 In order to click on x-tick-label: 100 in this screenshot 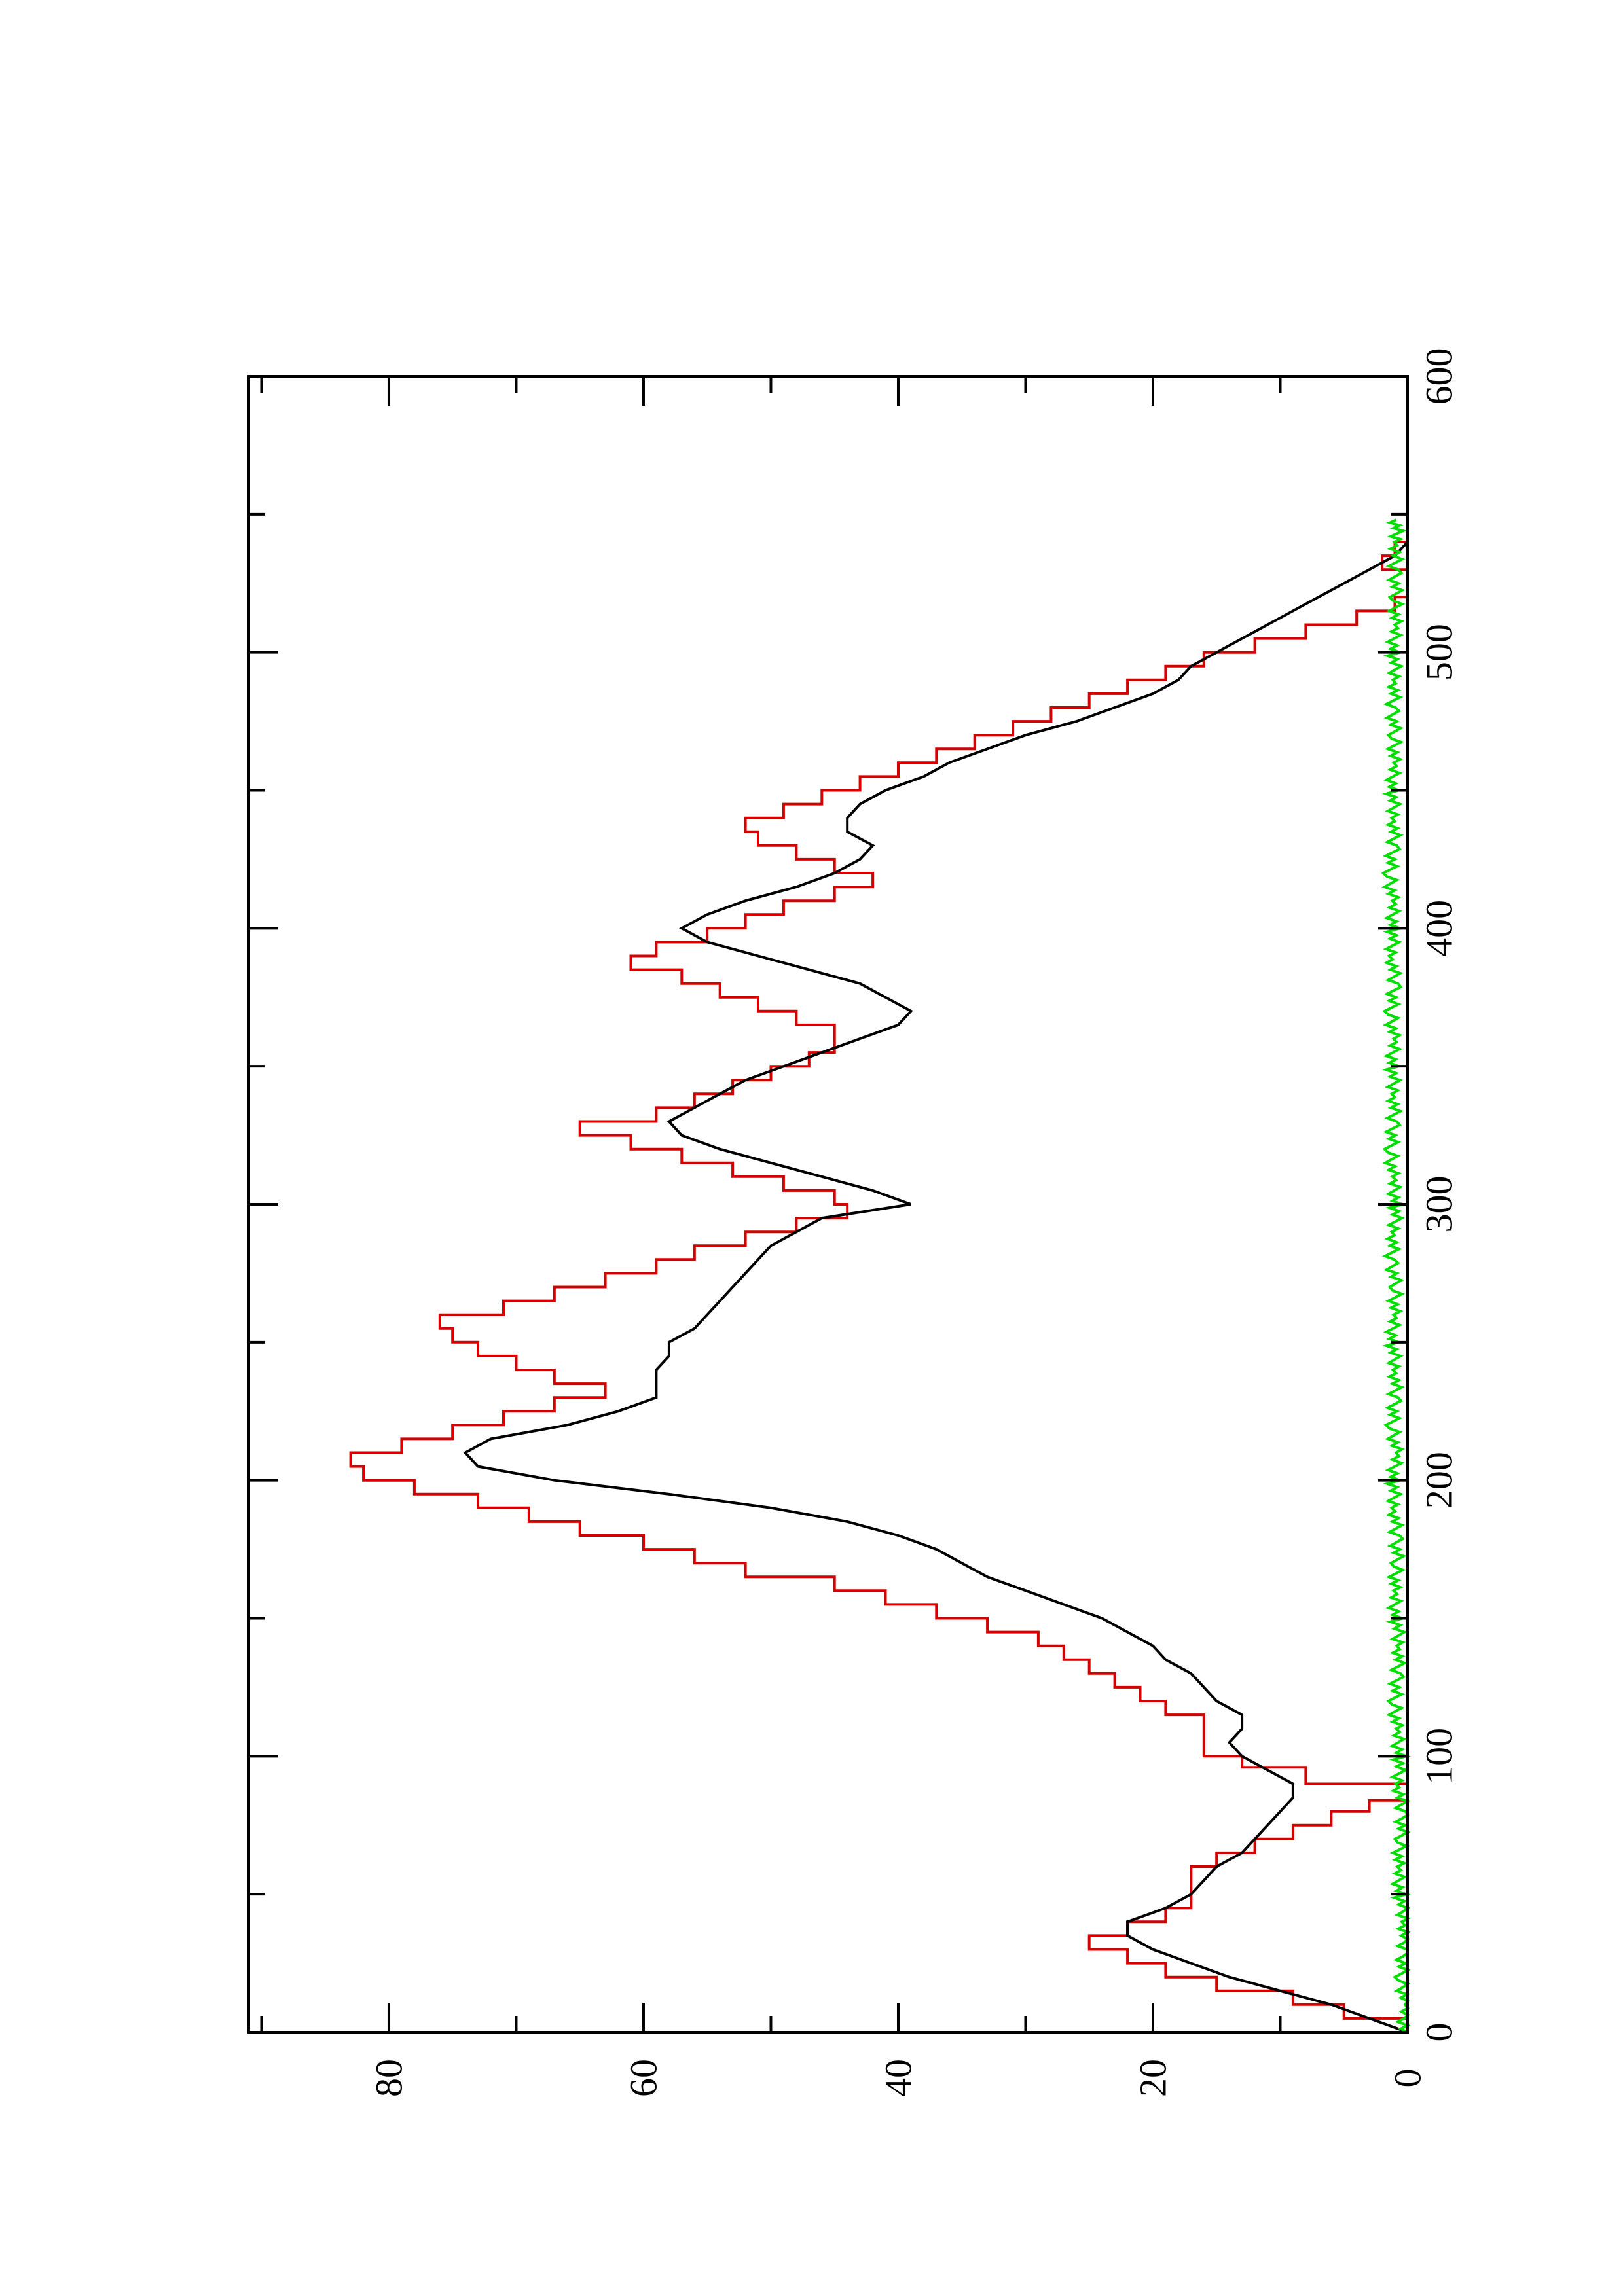, I will do `click(1439, 1756)`.